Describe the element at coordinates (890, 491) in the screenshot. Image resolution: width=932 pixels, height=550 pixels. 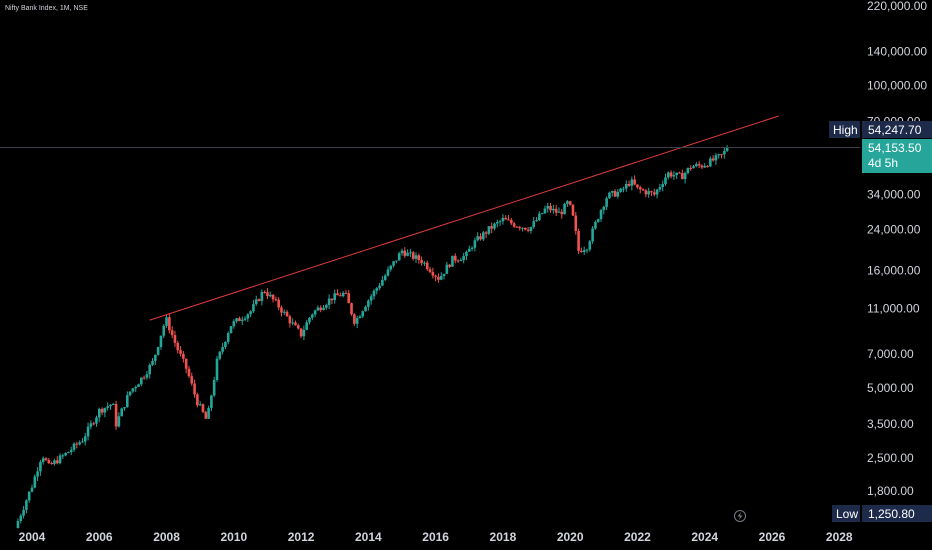
I see `y-tick-label: 1,800.00` at that location.